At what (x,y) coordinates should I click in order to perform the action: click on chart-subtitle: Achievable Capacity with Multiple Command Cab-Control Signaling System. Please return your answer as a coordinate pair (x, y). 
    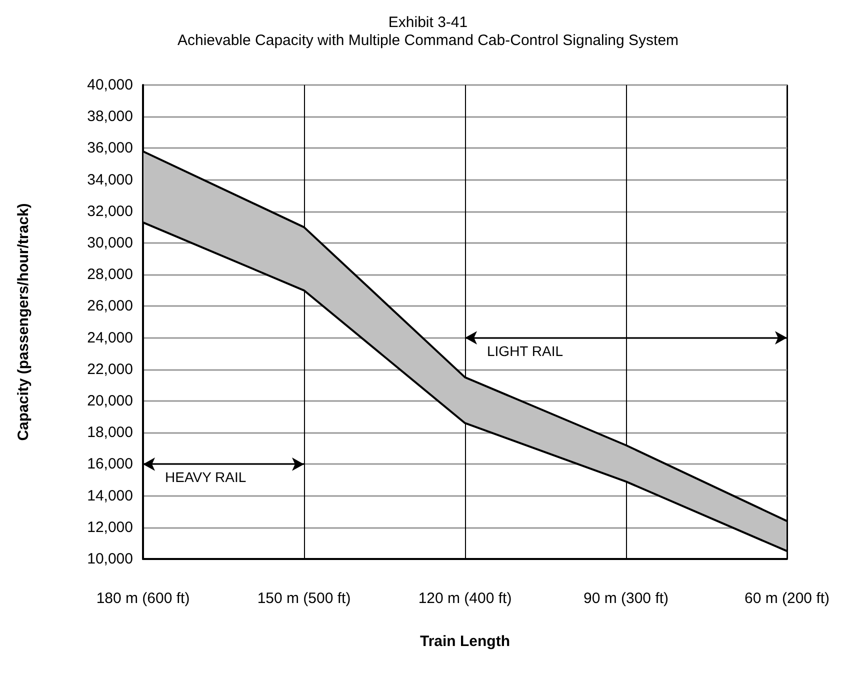
    Looking at the image, I should click on (428, 40).